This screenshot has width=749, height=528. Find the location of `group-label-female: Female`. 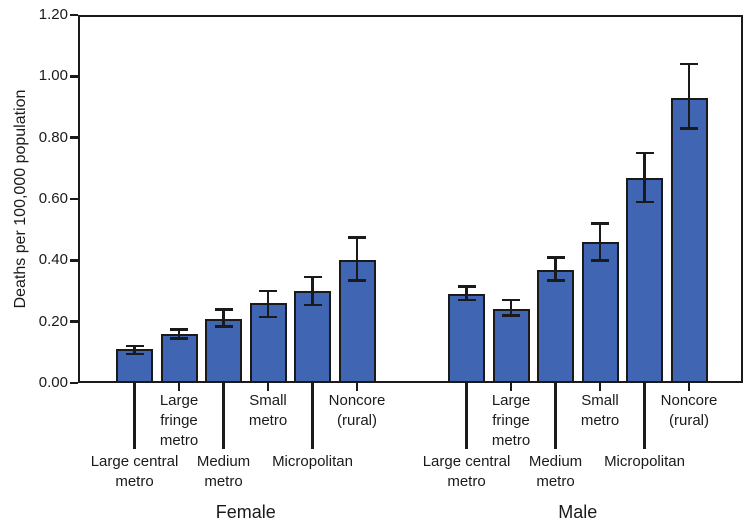

group-label-female: Female is located at coordinates (245, 512).